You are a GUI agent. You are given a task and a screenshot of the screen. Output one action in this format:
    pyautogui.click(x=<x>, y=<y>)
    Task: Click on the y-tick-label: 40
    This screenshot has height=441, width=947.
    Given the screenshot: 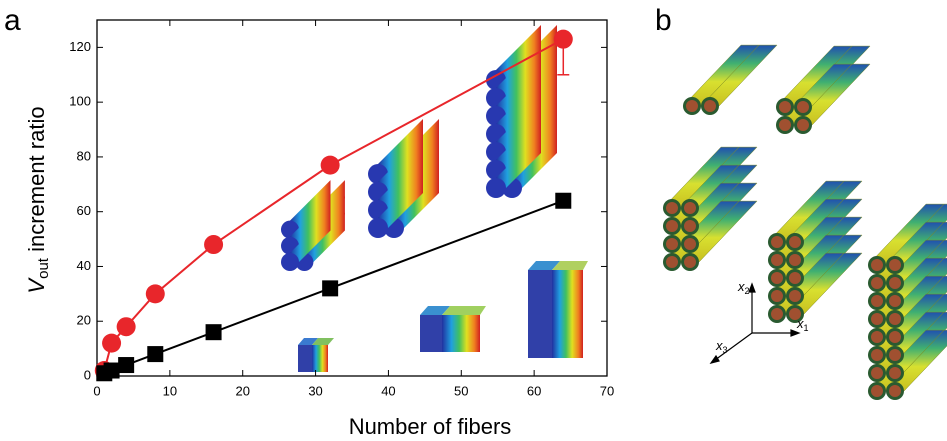 What is the action you would take?
    pyautogui.click(x=84, y=265)
    